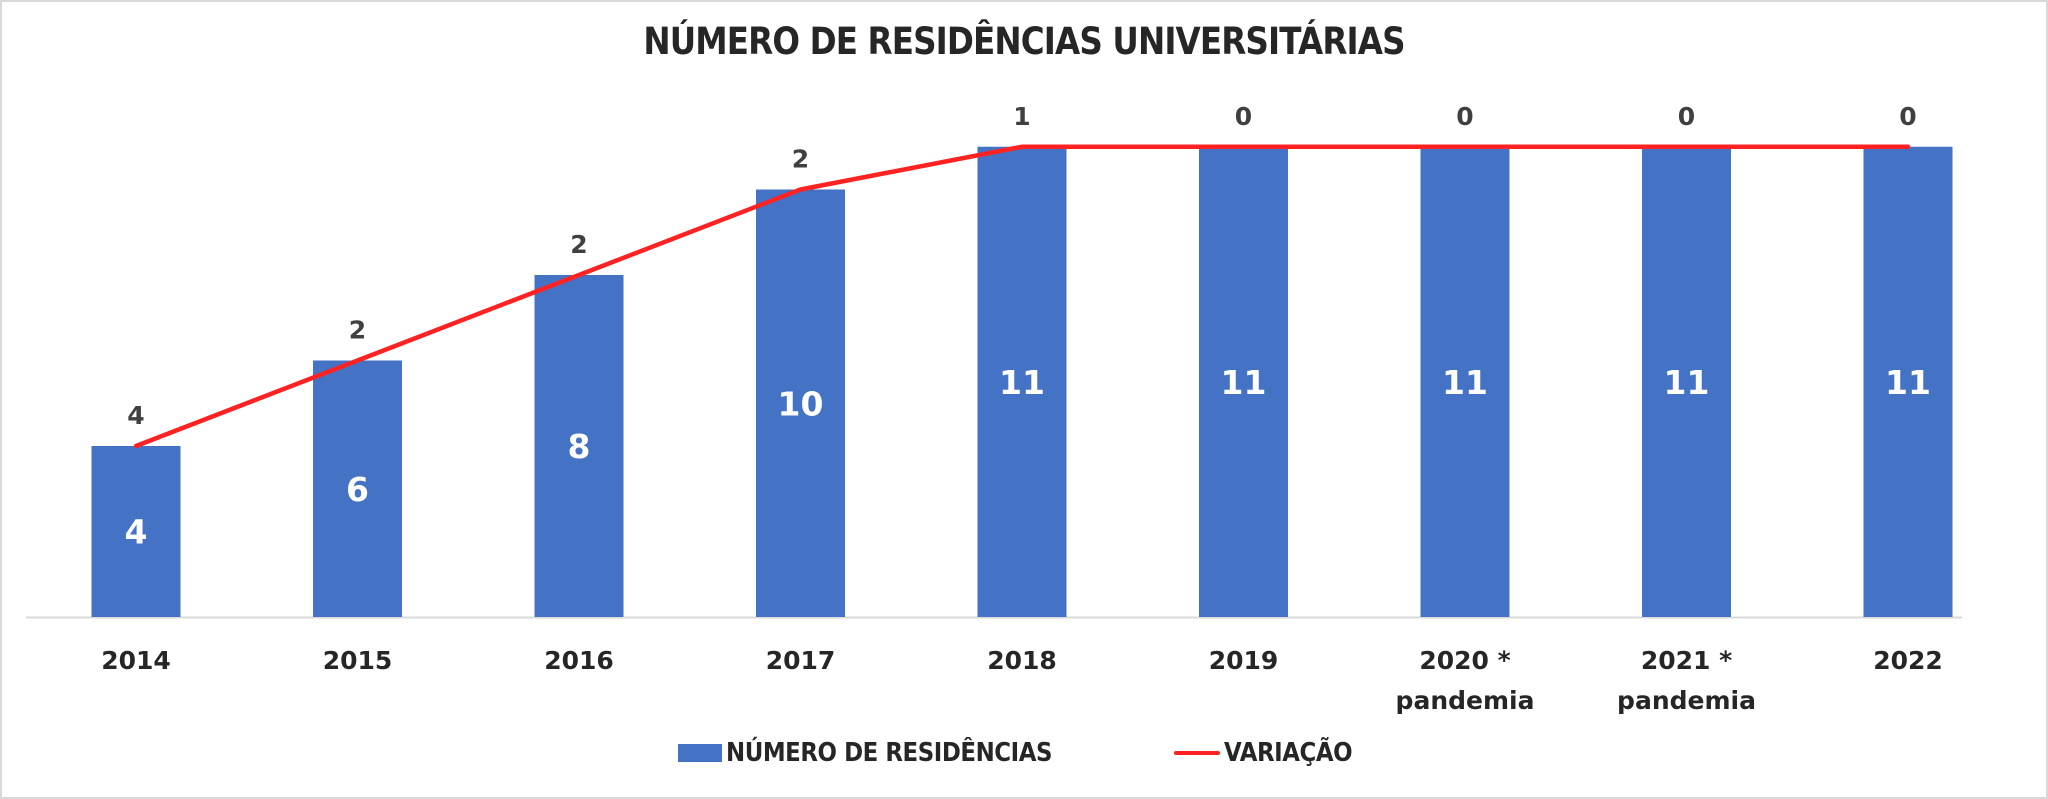 The image size is (2048, 799). I want to click on chart-title: NÚMERO DE RESIDÊNCIAS UNIVERSITÁRIAS, so click(1024, 41).